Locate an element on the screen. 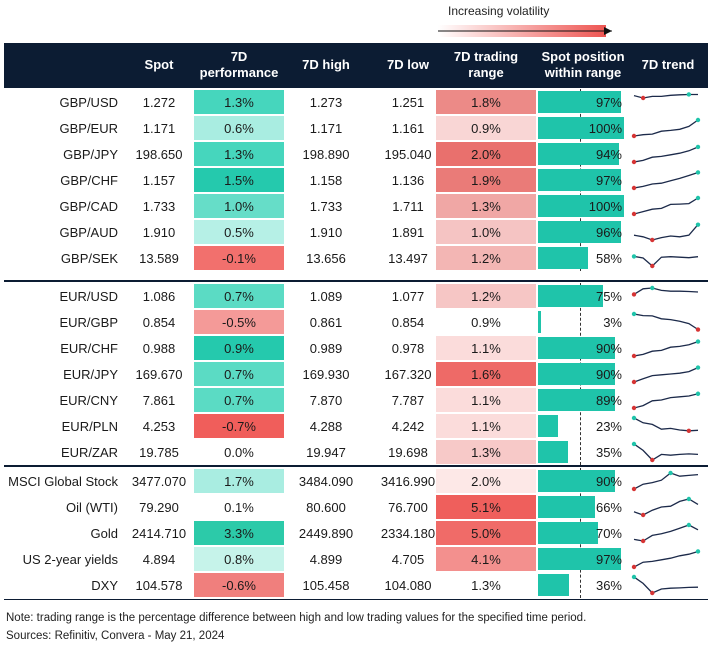 This screenshot has height=646, width=712. low-value: 1.136 is located at coordinates (408, 180).